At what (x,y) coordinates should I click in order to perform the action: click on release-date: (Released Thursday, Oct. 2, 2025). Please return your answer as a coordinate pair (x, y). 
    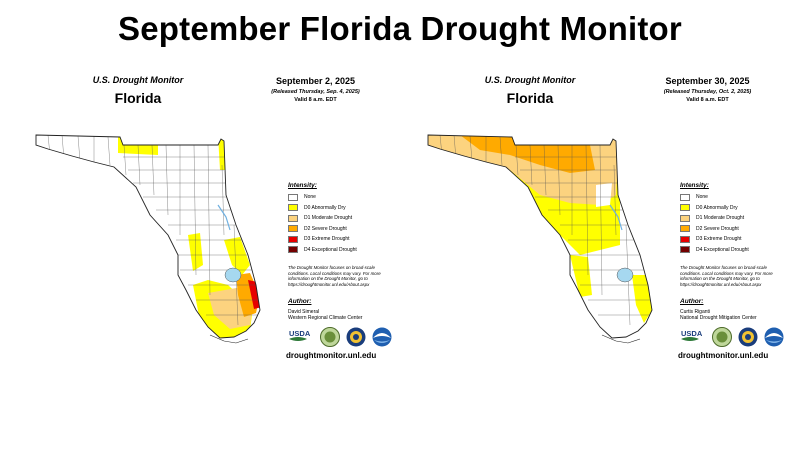
    Looking at the image, I should click on (707, 92).